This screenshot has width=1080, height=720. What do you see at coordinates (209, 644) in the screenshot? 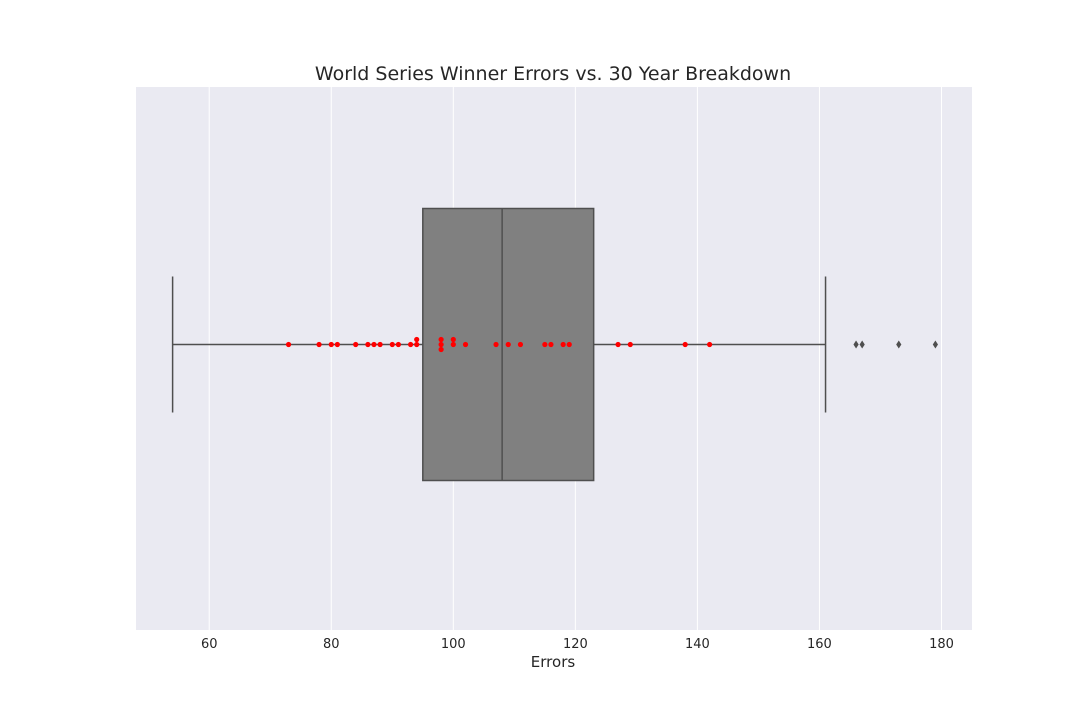
I see `x-tick-label: 60` at bounding box center [209, 644].